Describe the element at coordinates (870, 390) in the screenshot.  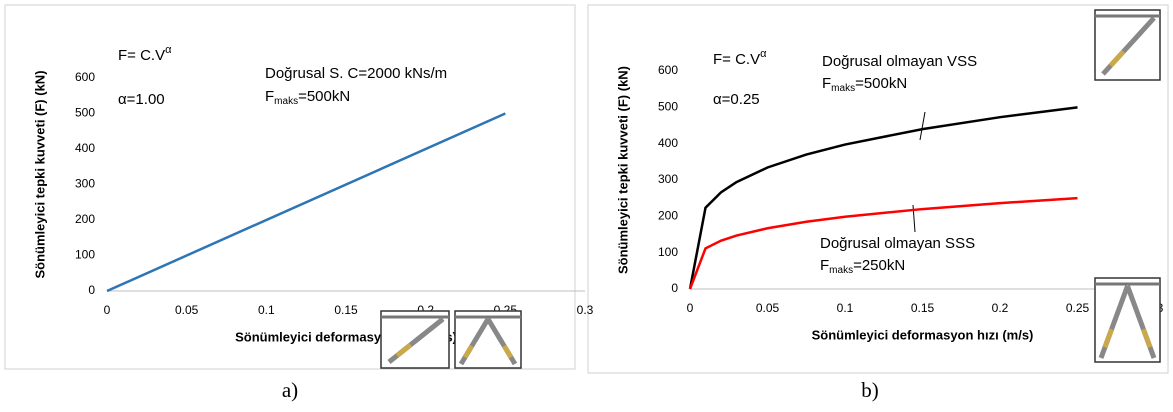
I see `caption: b)` at that location.